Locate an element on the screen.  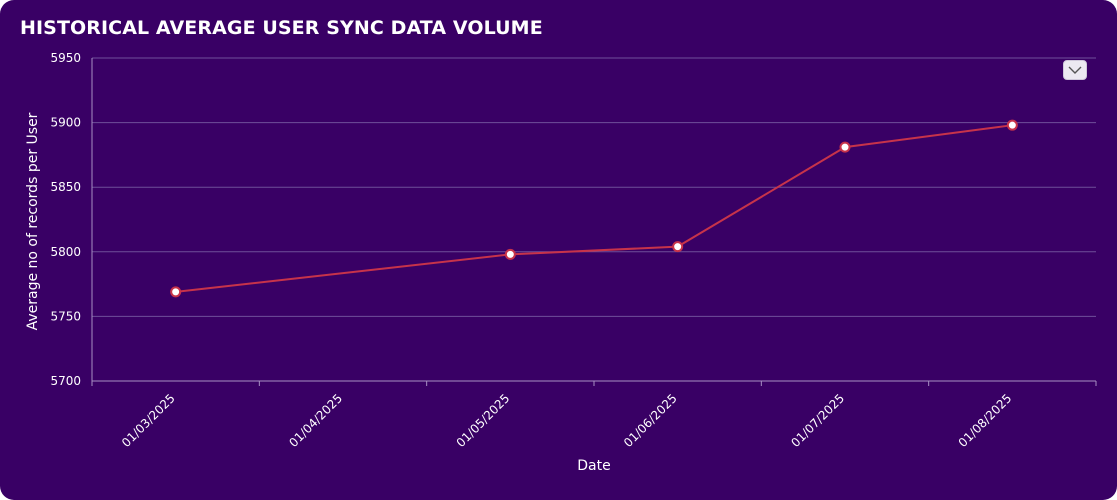
y-tick-label: 5950 is located at coordinates (65, 58).